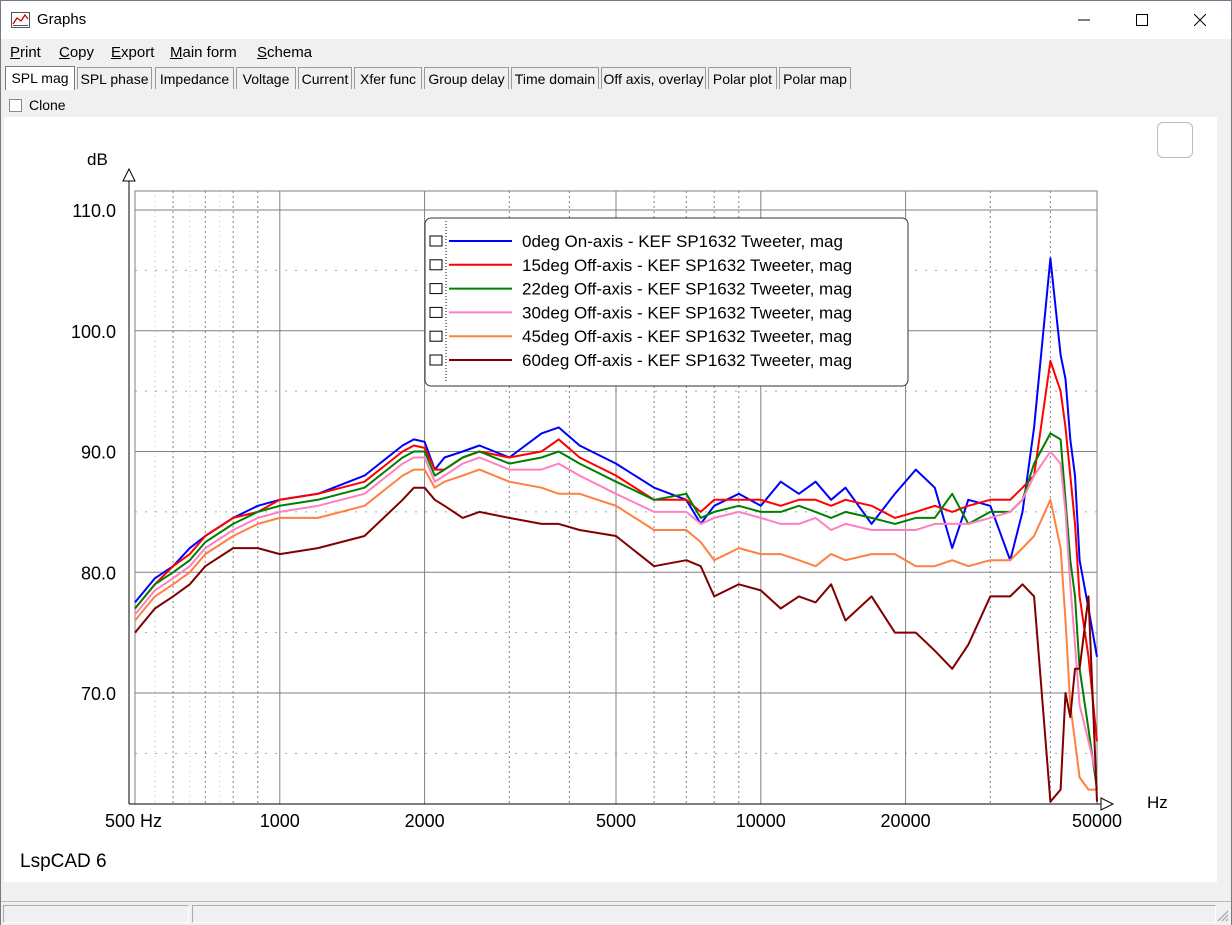 The height and width of the screenshot is (925, 1232). I want to click on menu-copy: Copy, so click(76, 52).